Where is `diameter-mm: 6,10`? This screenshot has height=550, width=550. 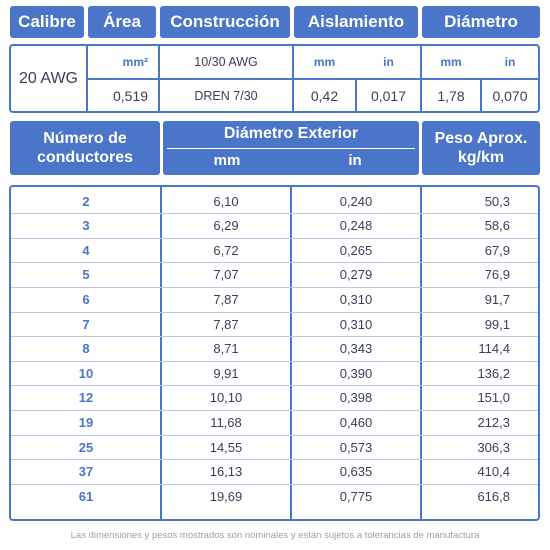
diameter-mm: 6,10 is located at coordinates (226, 201).